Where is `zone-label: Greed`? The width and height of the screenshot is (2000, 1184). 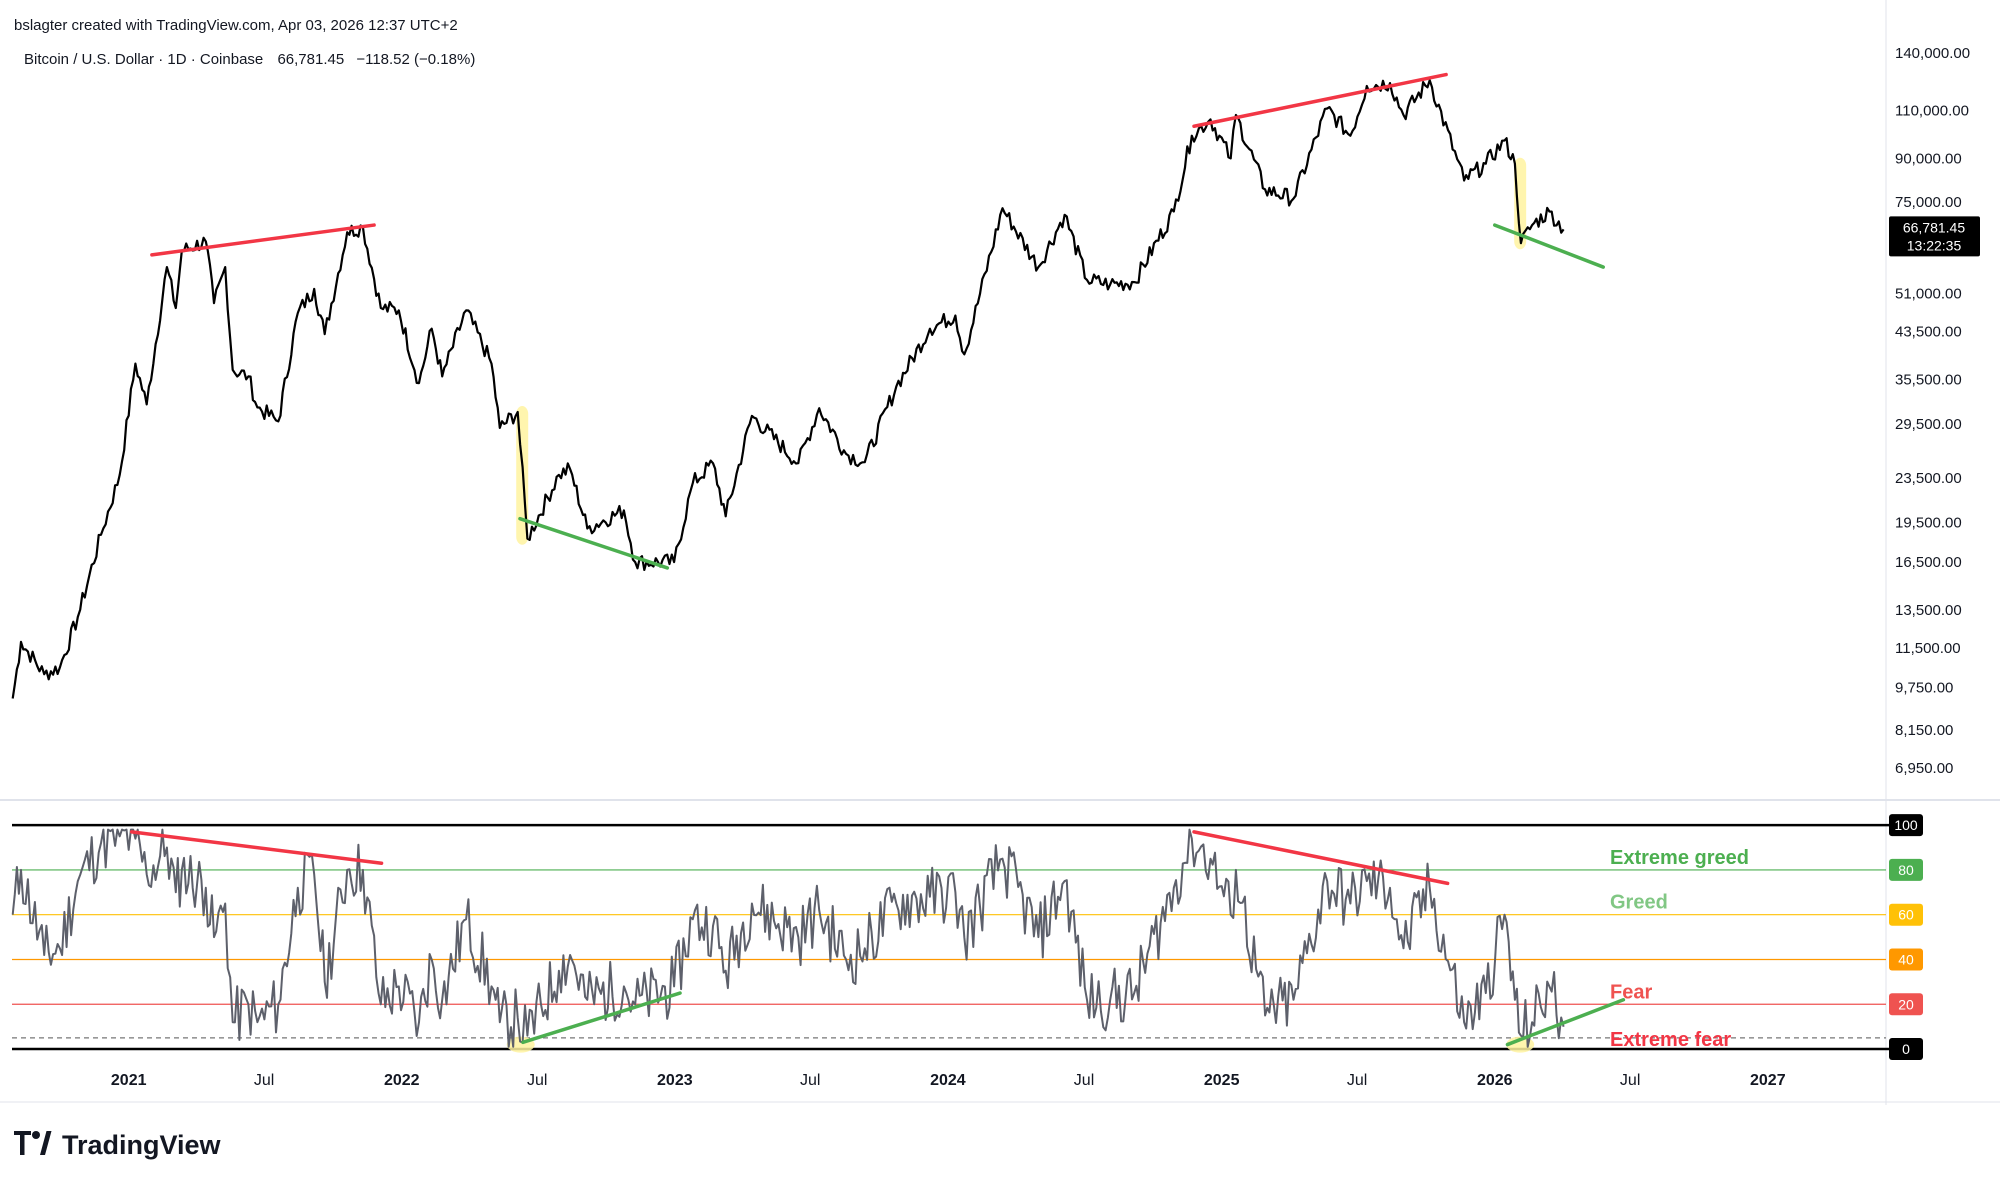
zone-label: Greed is located at coordinates (1639, 903).